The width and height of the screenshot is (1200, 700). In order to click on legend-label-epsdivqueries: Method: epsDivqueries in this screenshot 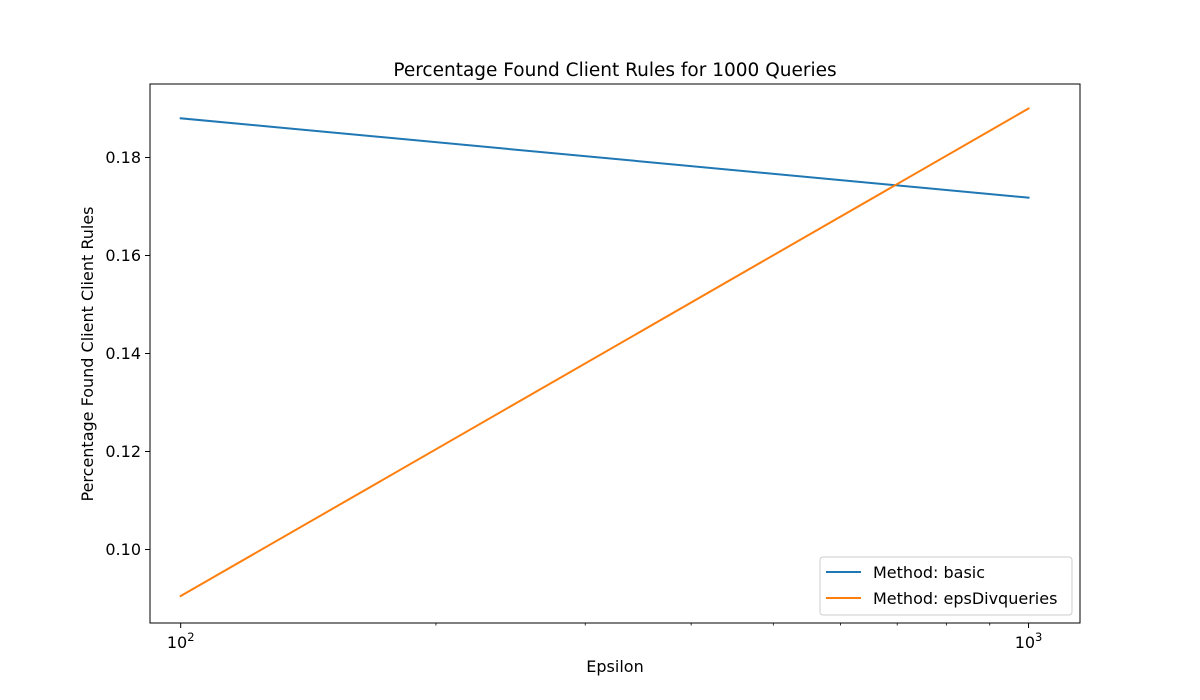, I will do `click(965, 598)`.